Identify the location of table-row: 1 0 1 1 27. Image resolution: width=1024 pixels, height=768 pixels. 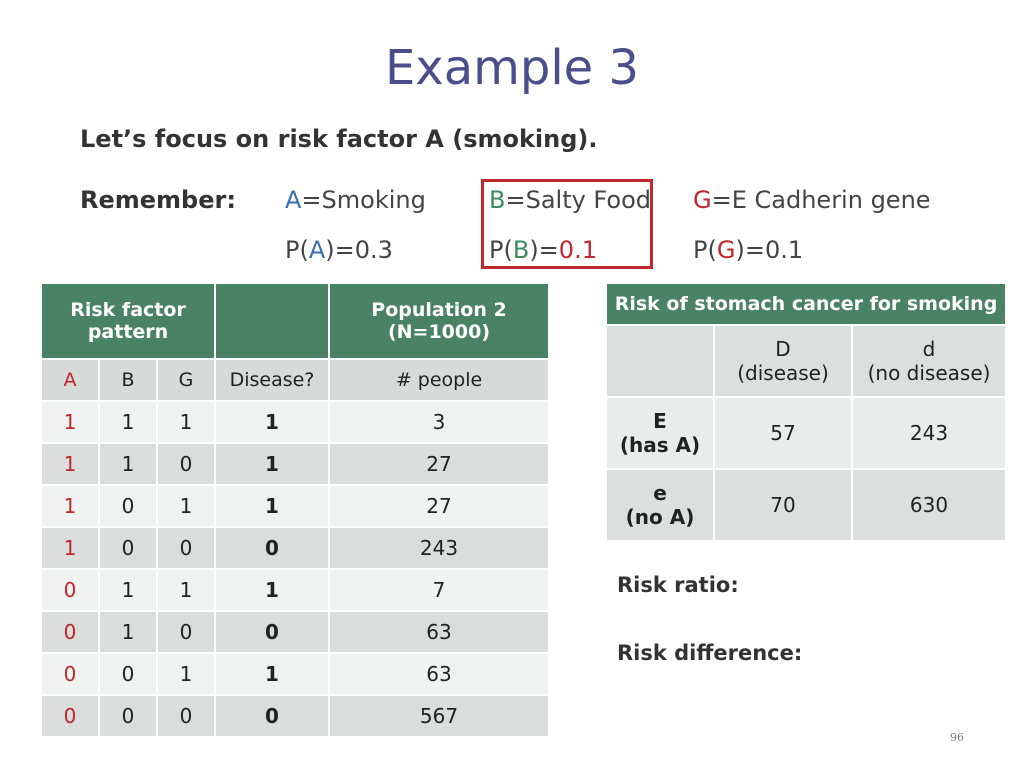
(295, 506).